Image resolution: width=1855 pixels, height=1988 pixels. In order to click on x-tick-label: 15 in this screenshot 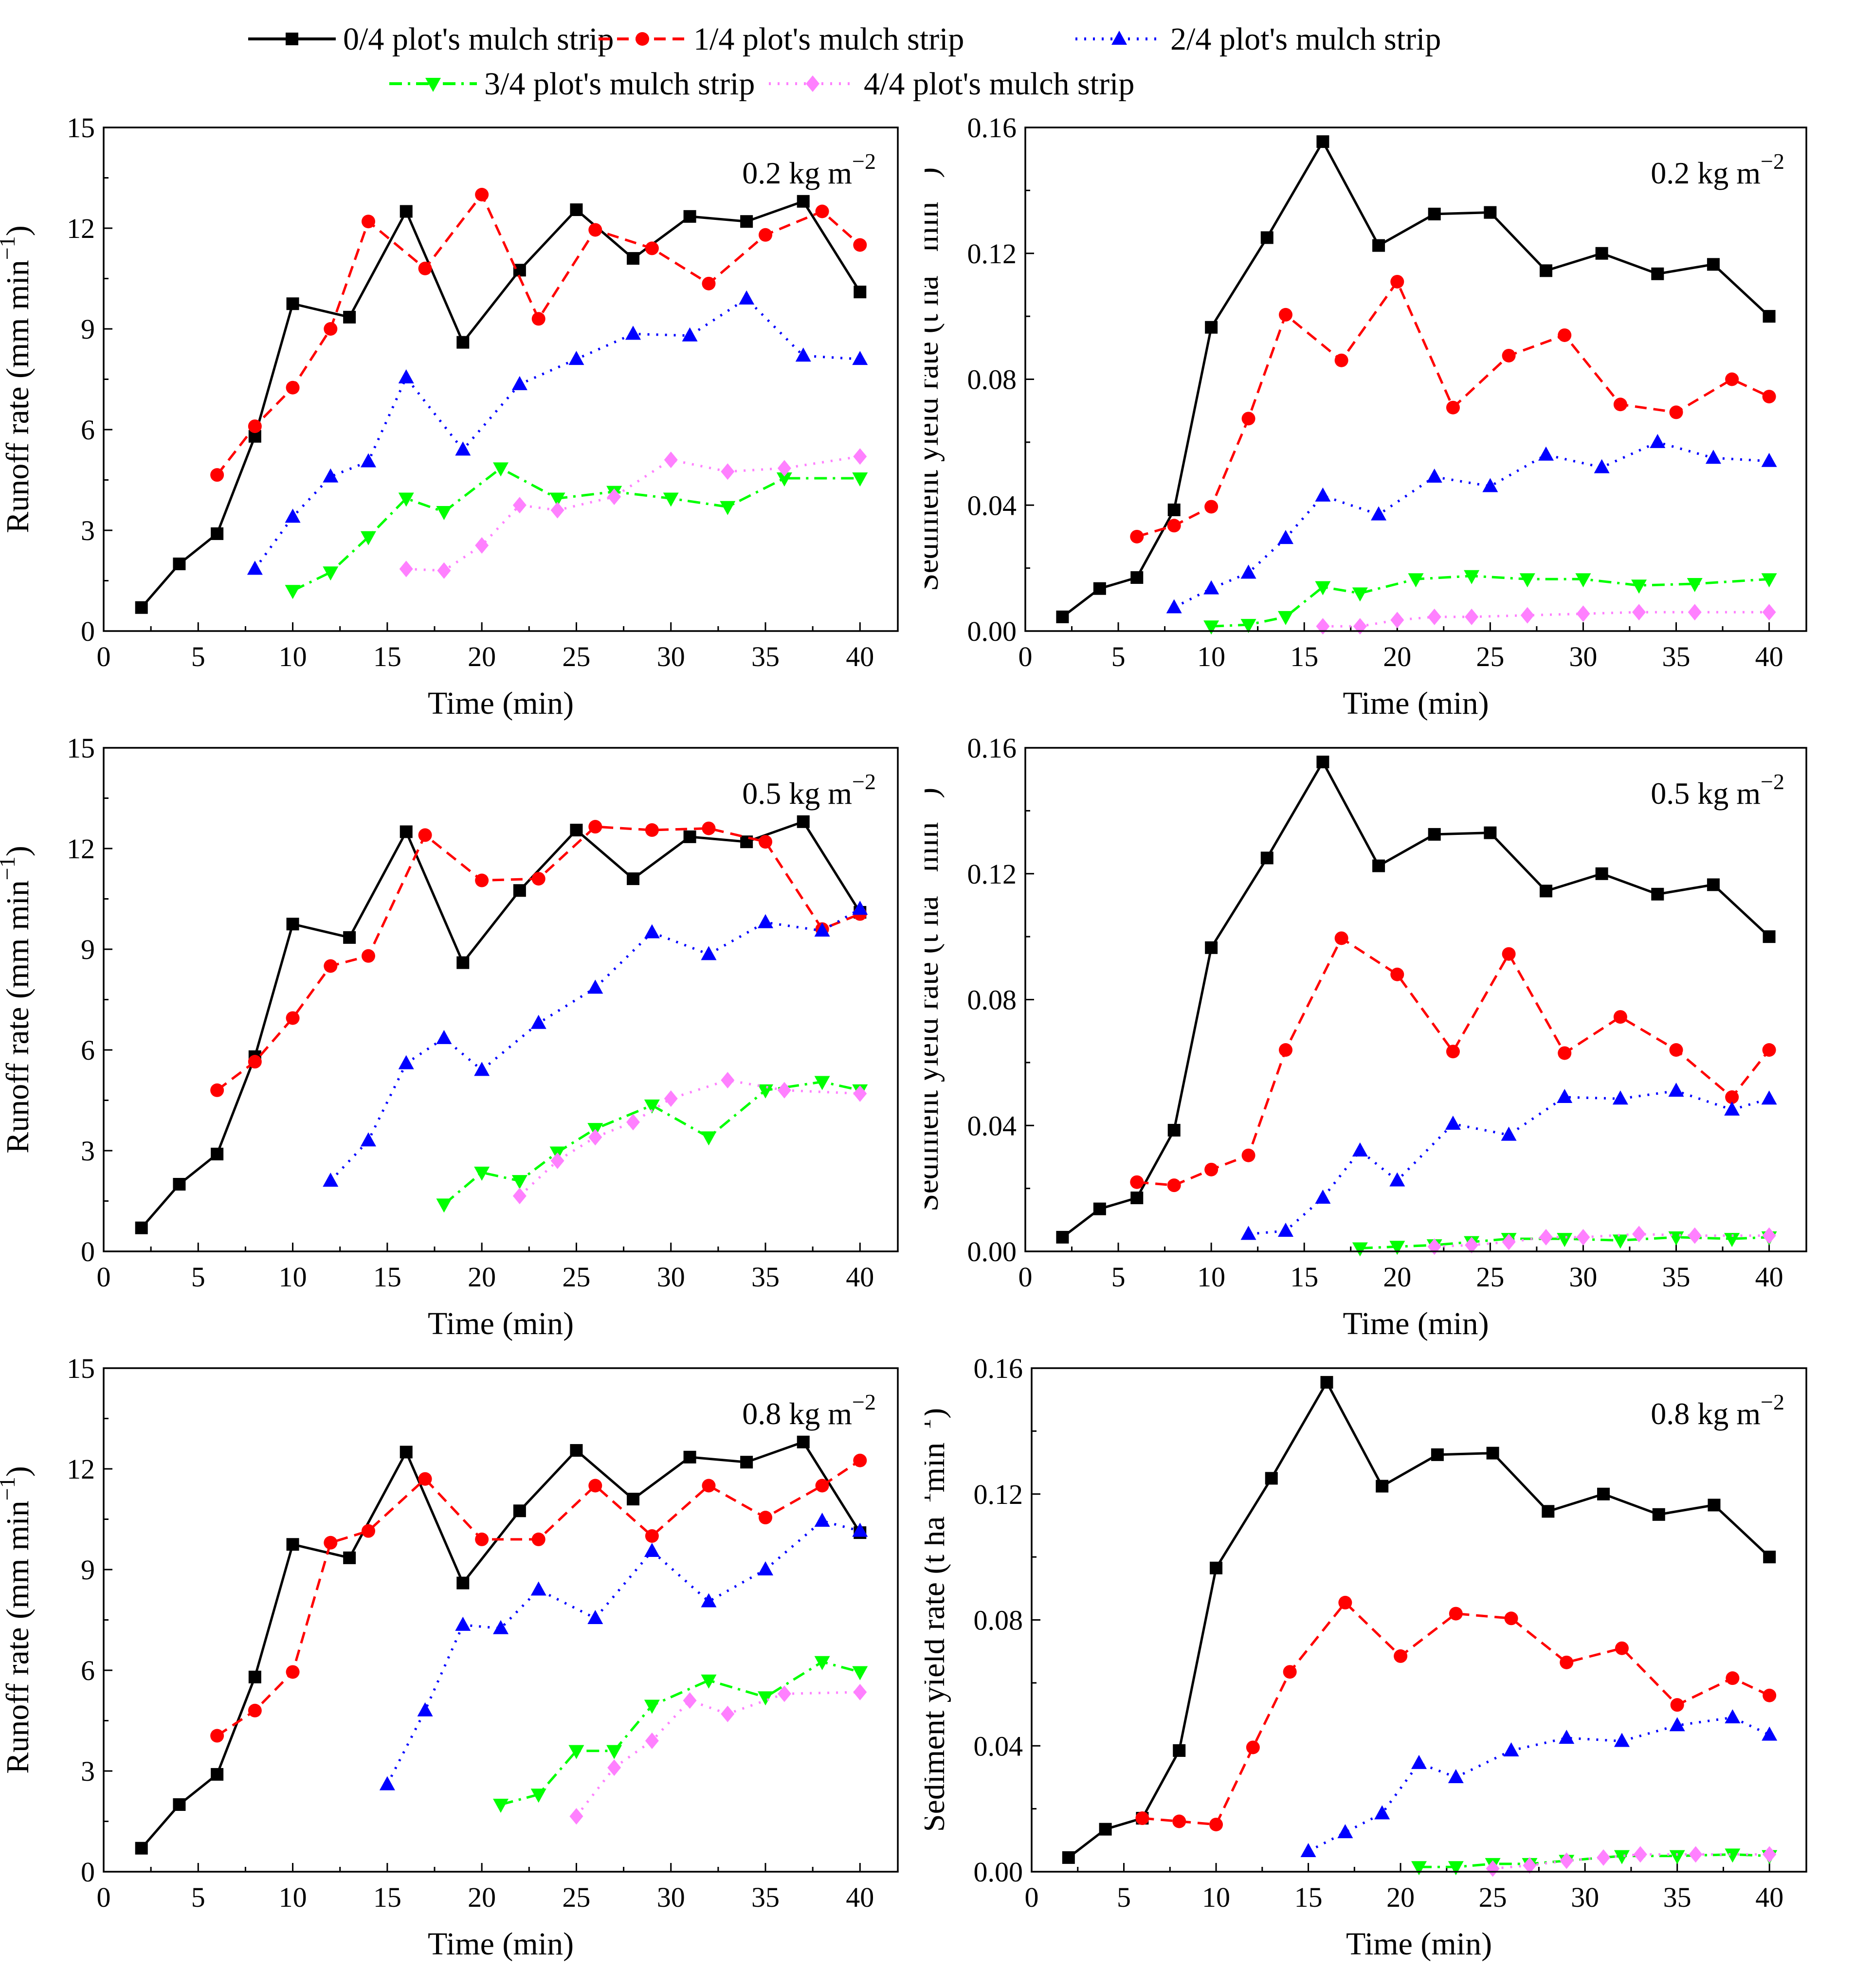, I will do `click(387, 656)`.